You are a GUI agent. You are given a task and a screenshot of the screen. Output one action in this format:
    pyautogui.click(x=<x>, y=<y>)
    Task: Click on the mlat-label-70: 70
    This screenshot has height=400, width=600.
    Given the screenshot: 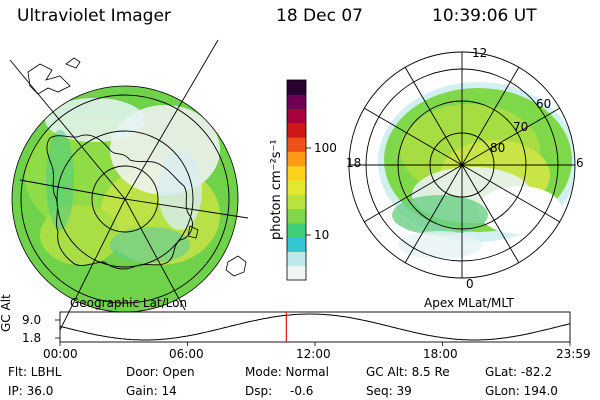 What is the action you would take?
    pyautogui.click(x=521, y=127)
    